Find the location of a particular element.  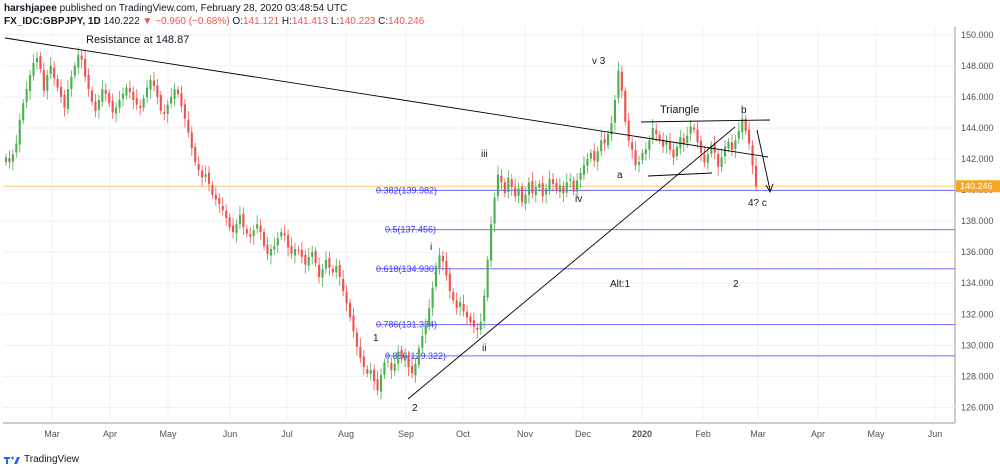

y-tick-label: 132.000 is located at coordinates (977, 314).